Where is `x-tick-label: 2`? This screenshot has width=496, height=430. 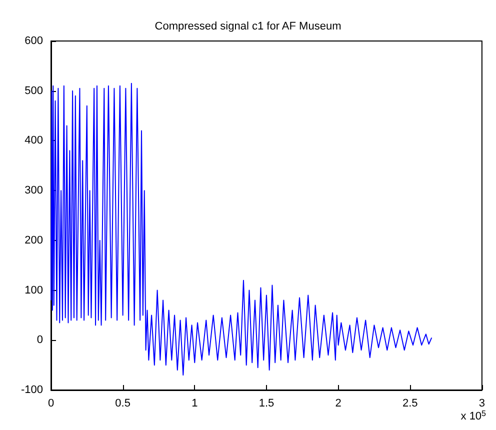 x-tick-label: 2 is located at coordinates (338, 404).